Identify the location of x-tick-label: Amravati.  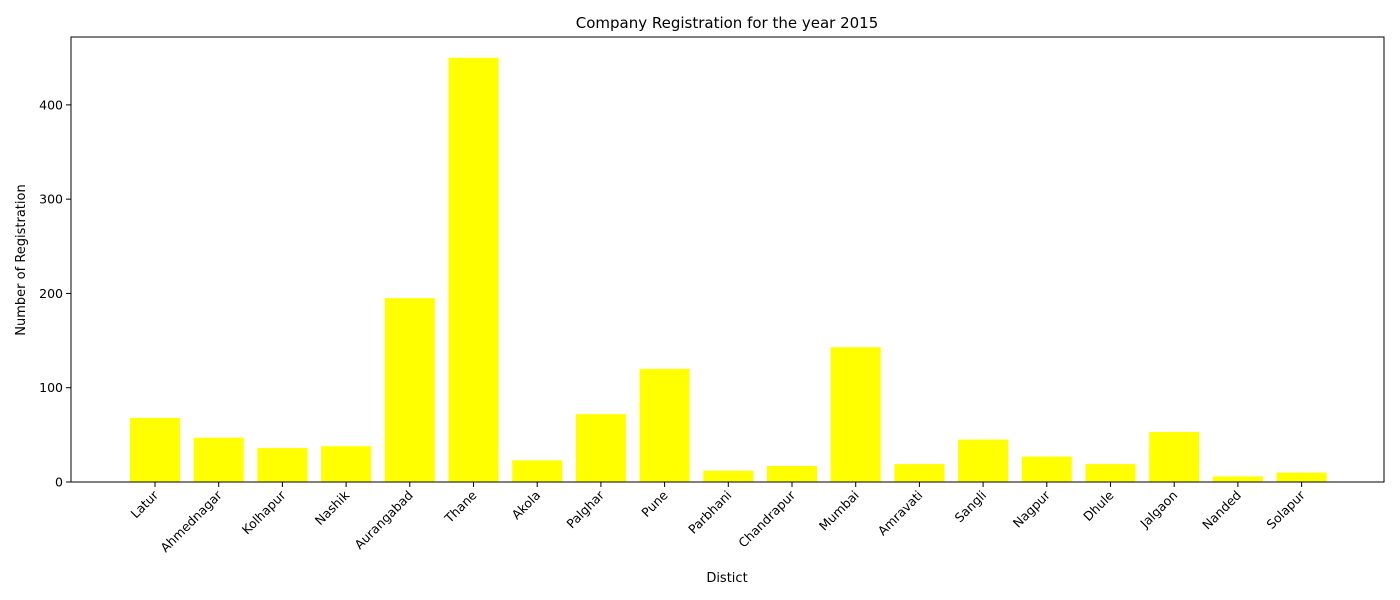
(900, 513).